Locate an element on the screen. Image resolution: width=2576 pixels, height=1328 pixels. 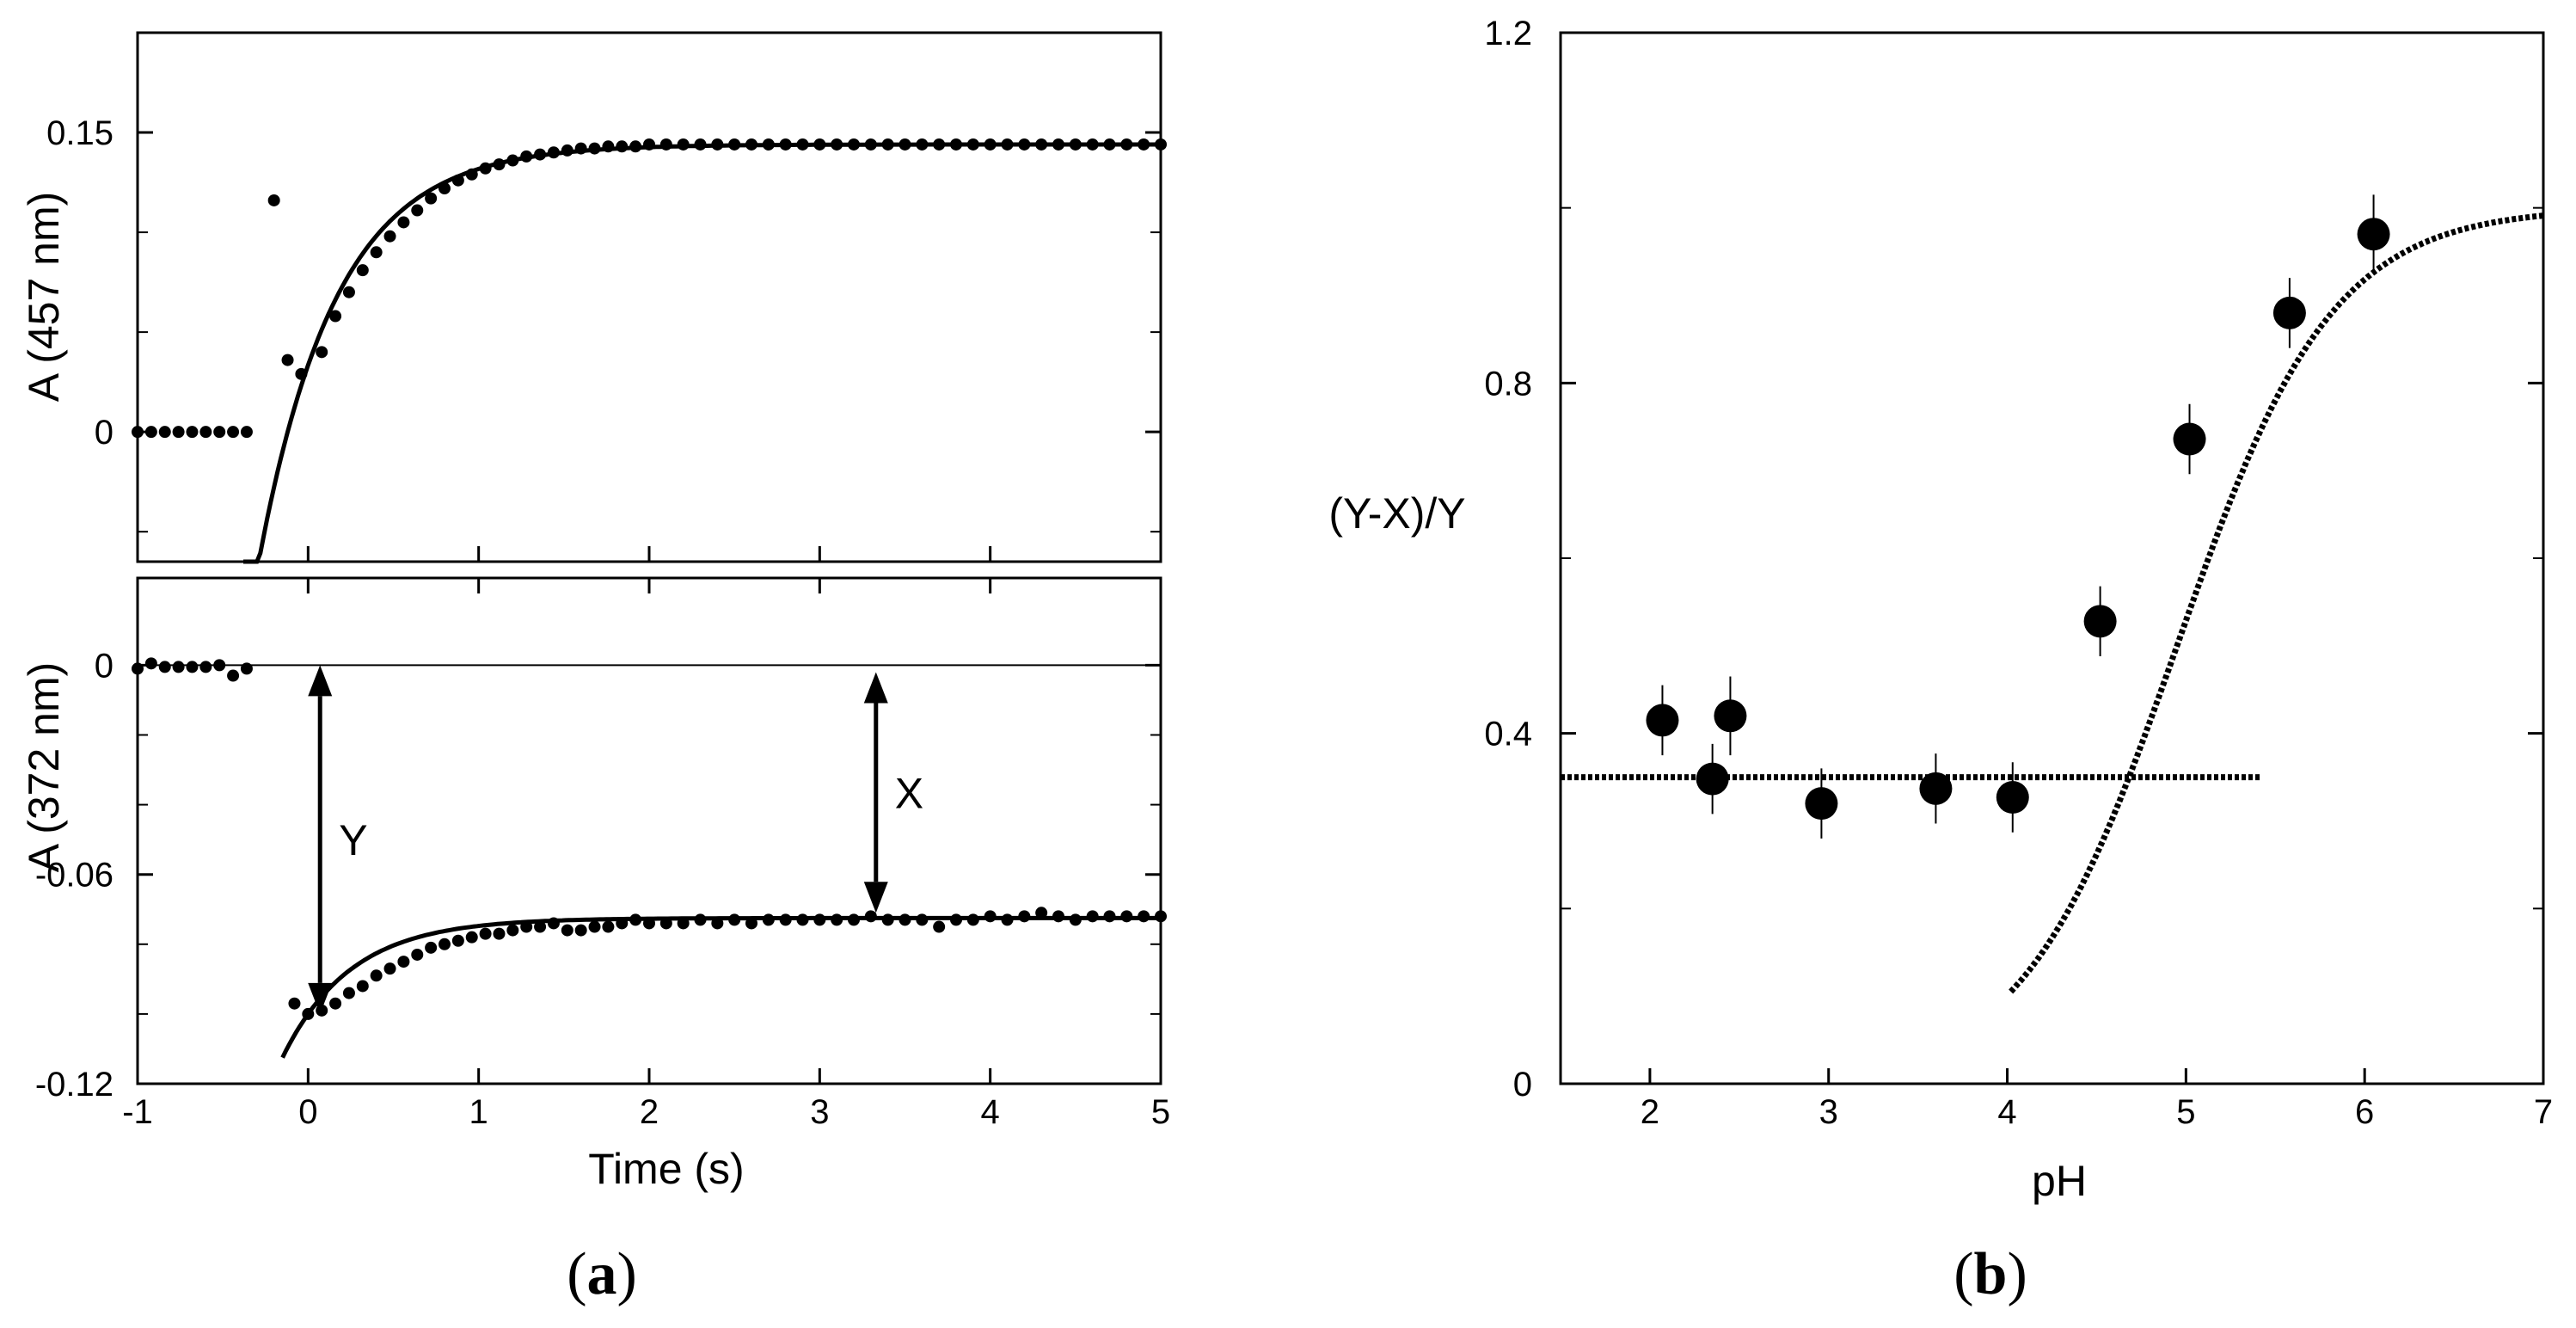
a-bottom-xtick-label: -1 is located at coordinates (137, 1112).